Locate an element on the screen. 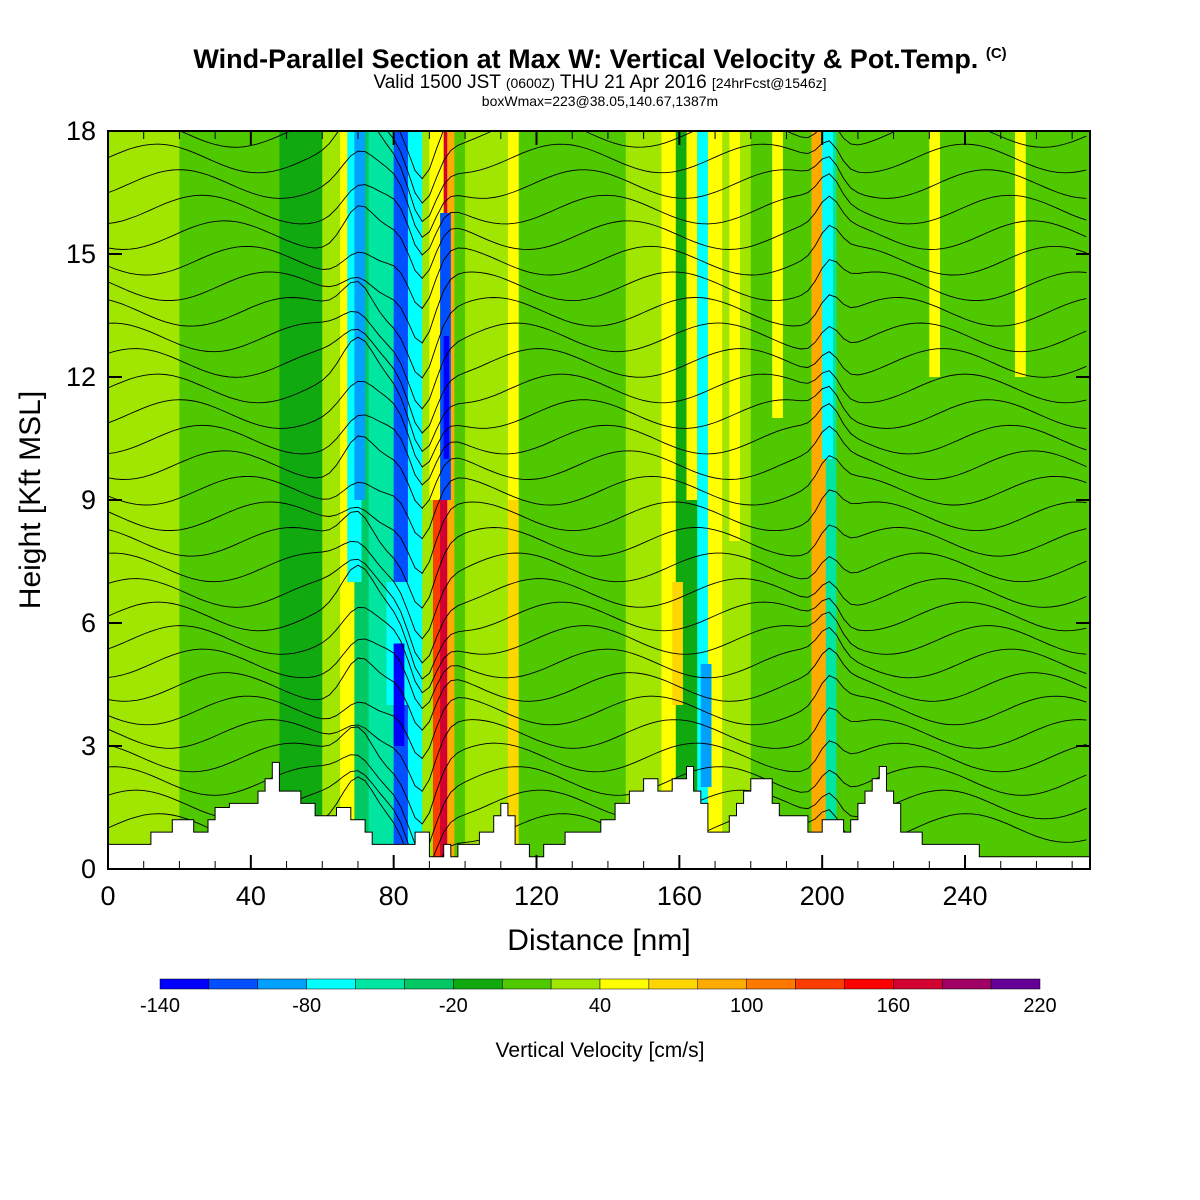 This screenshot has width=1200, height=1200. box-info: boxWmax=223@38.05,140.67,1387m is located at coordinates (600, 101).